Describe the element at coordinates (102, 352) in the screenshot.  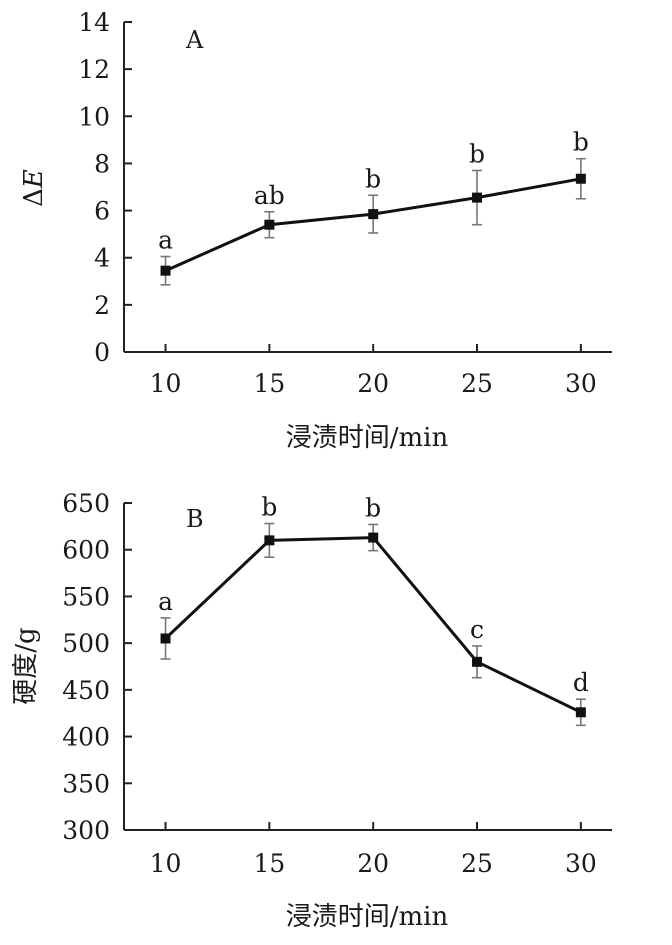
I see `y-tick-label-a: 0` at that location.